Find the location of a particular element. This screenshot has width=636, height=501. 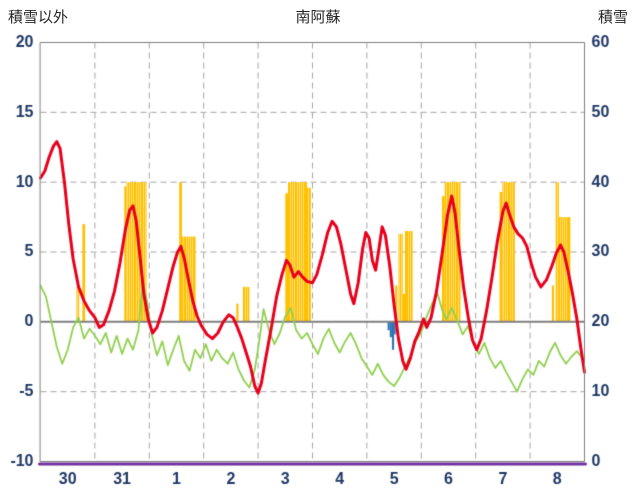

chart-title: 南阿蘇 is located at coordinates (318, 17).